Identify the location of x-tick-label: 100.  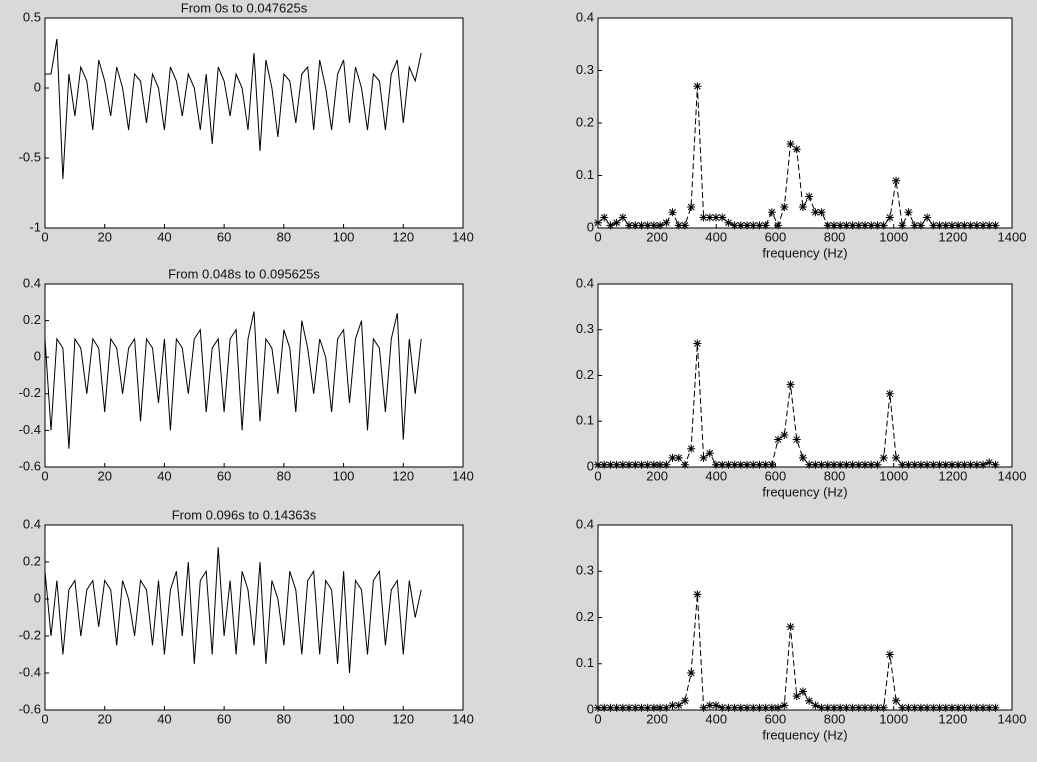
(344, 475).